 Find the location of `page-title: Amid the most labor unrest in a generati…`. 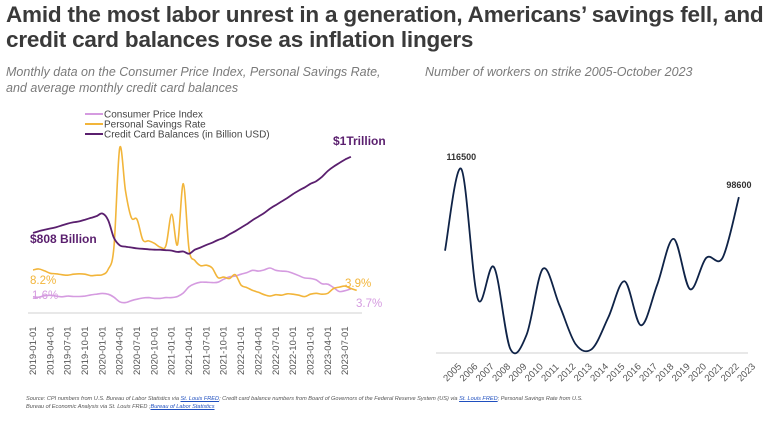

page-title: Amid the most labor unrest in a generati… is located at coordinates (385, 27).